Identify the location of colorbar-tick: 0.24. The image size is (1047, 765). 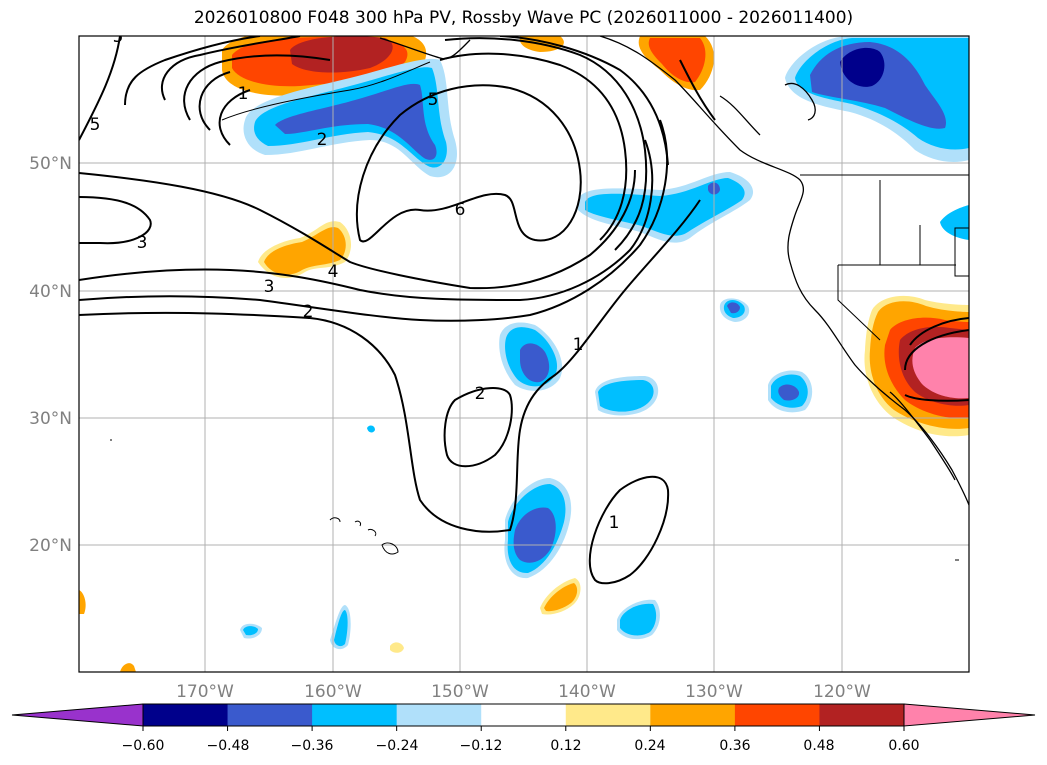
(649, 746).